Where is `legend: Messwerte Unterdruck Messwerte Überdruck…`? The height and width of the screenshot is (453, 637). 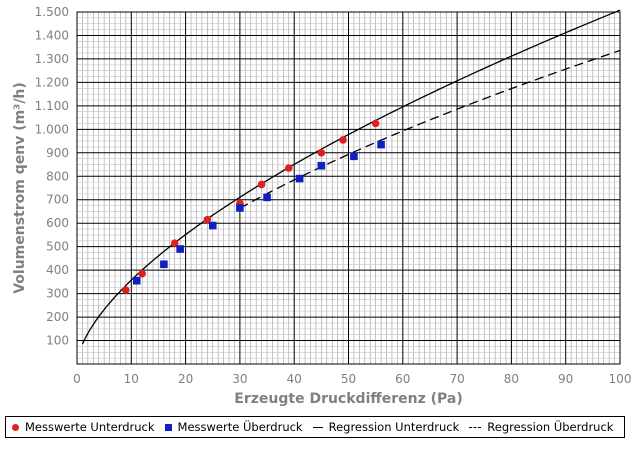 legend: Messwerte Unterdruck Messwerte Überdruck… is located at coordinates (315, 427).